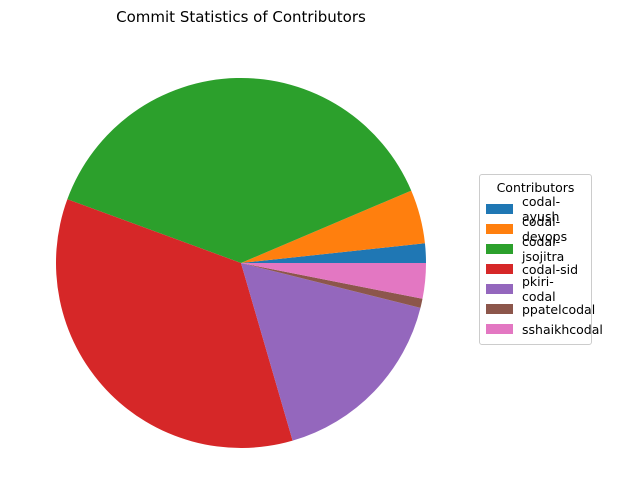 Image resolution: width=631 pixels, height=504 pixels. I want to click on legend-item-ppatelcodal: ppatelcodal, so click(540, 309).